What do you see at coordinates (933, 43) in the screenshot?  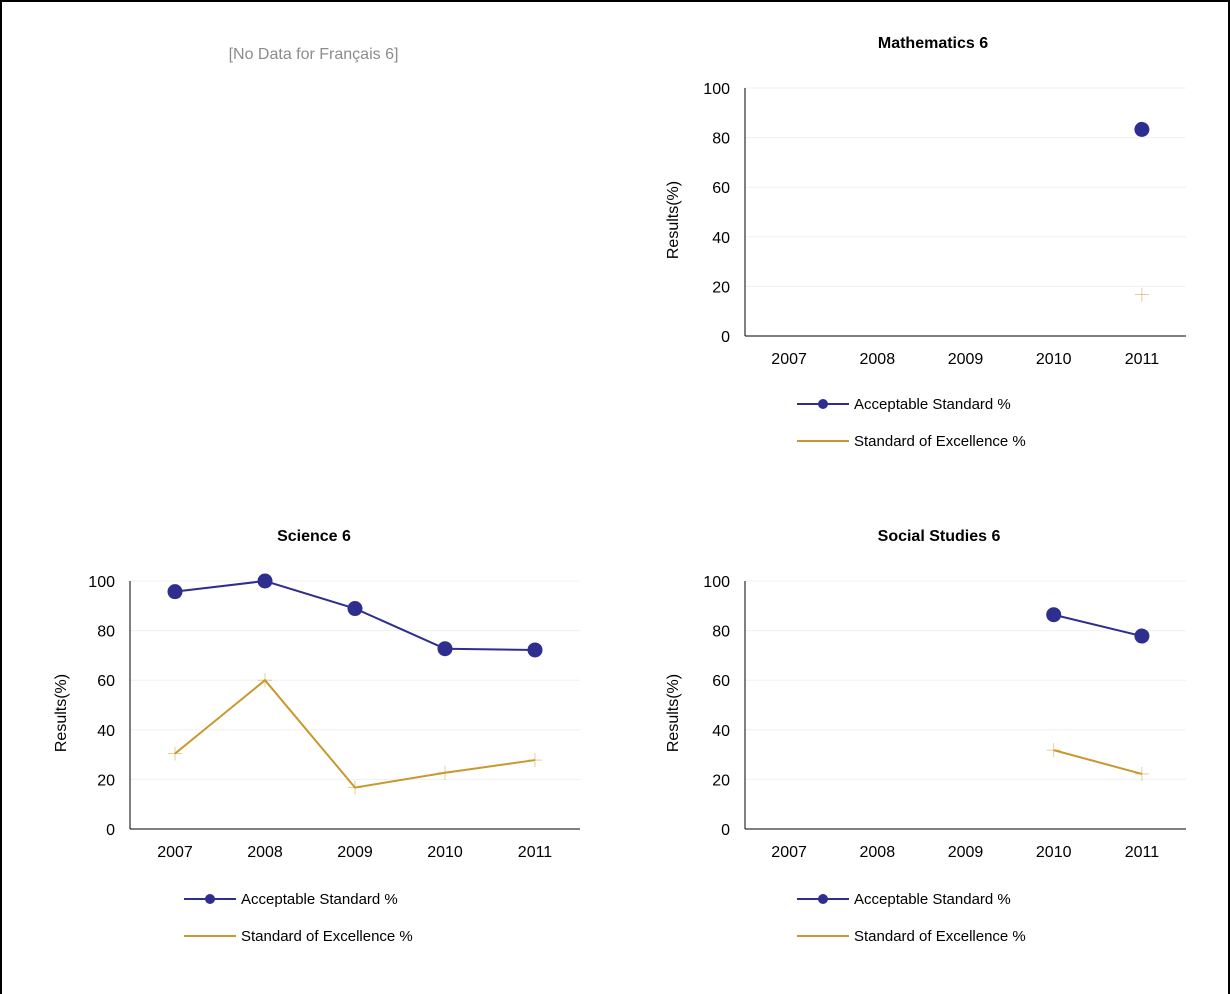 I see `chart-title: Mathematics 6` at bounding box center [933, 43].